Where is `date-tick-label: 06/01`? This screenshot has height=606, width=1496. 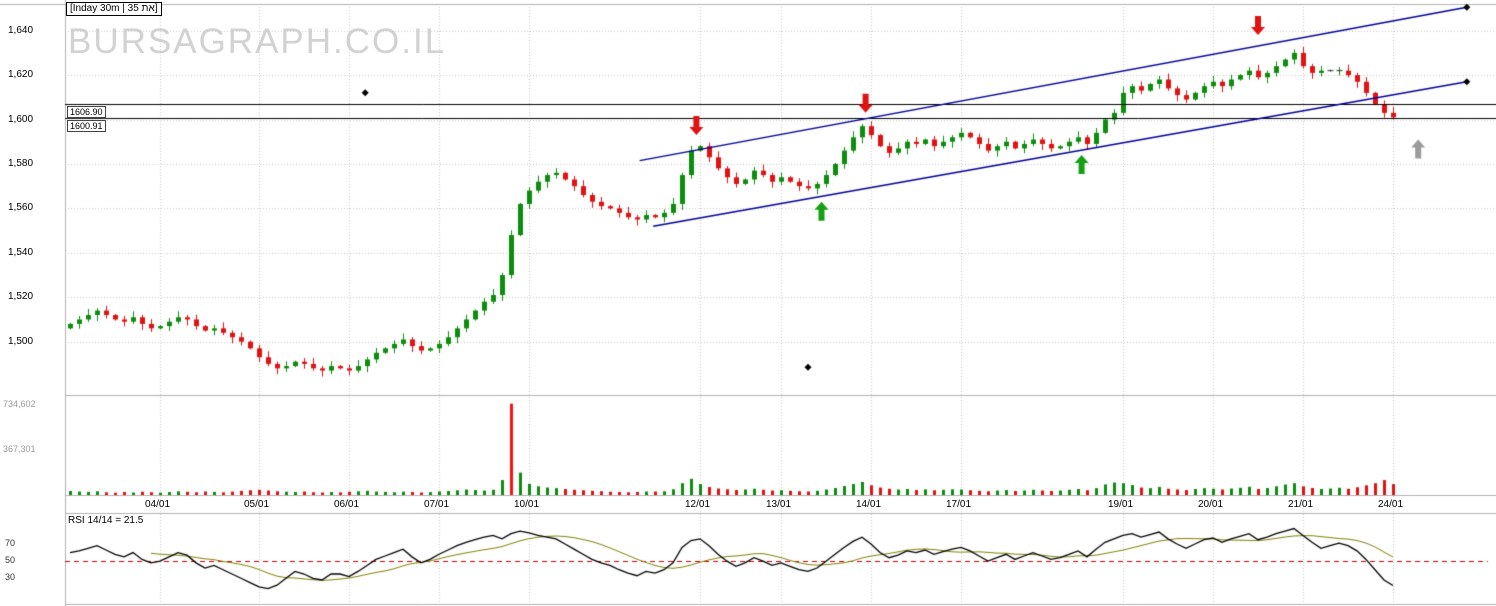 date-tick-label: 06/01 is located at coordinates (347, 504).